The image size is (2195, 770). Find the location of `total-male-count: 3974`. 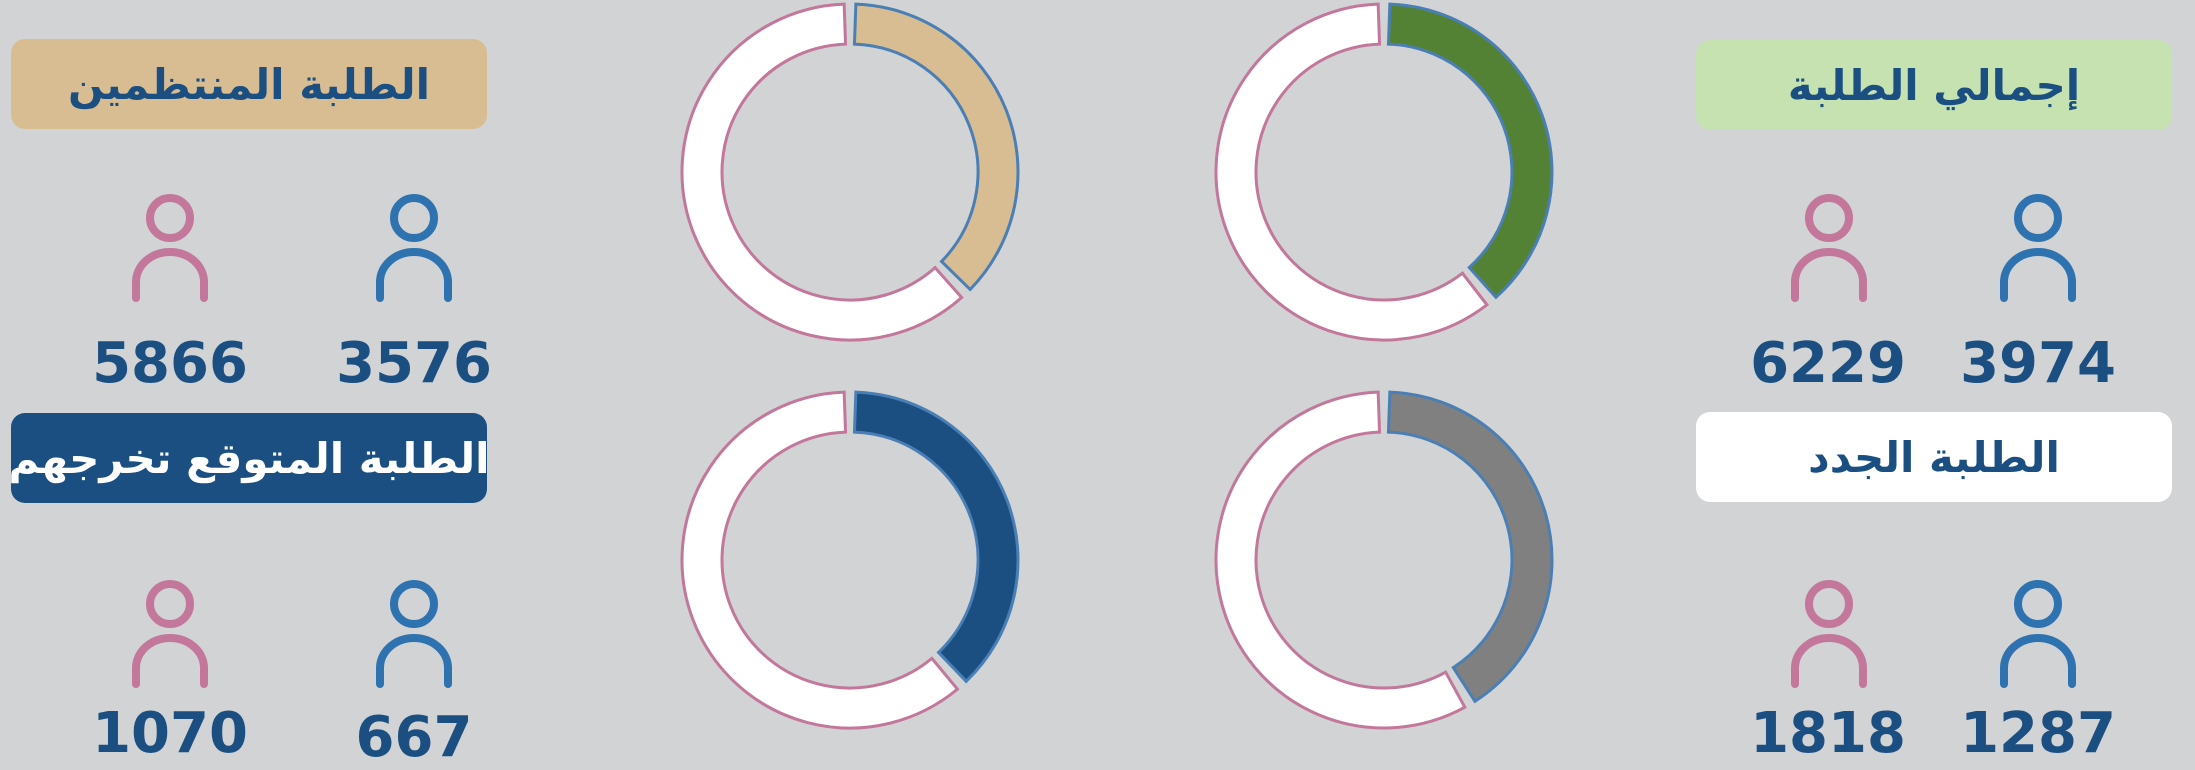

total-male-count: 3974 is located at coordinates (2038, 363).